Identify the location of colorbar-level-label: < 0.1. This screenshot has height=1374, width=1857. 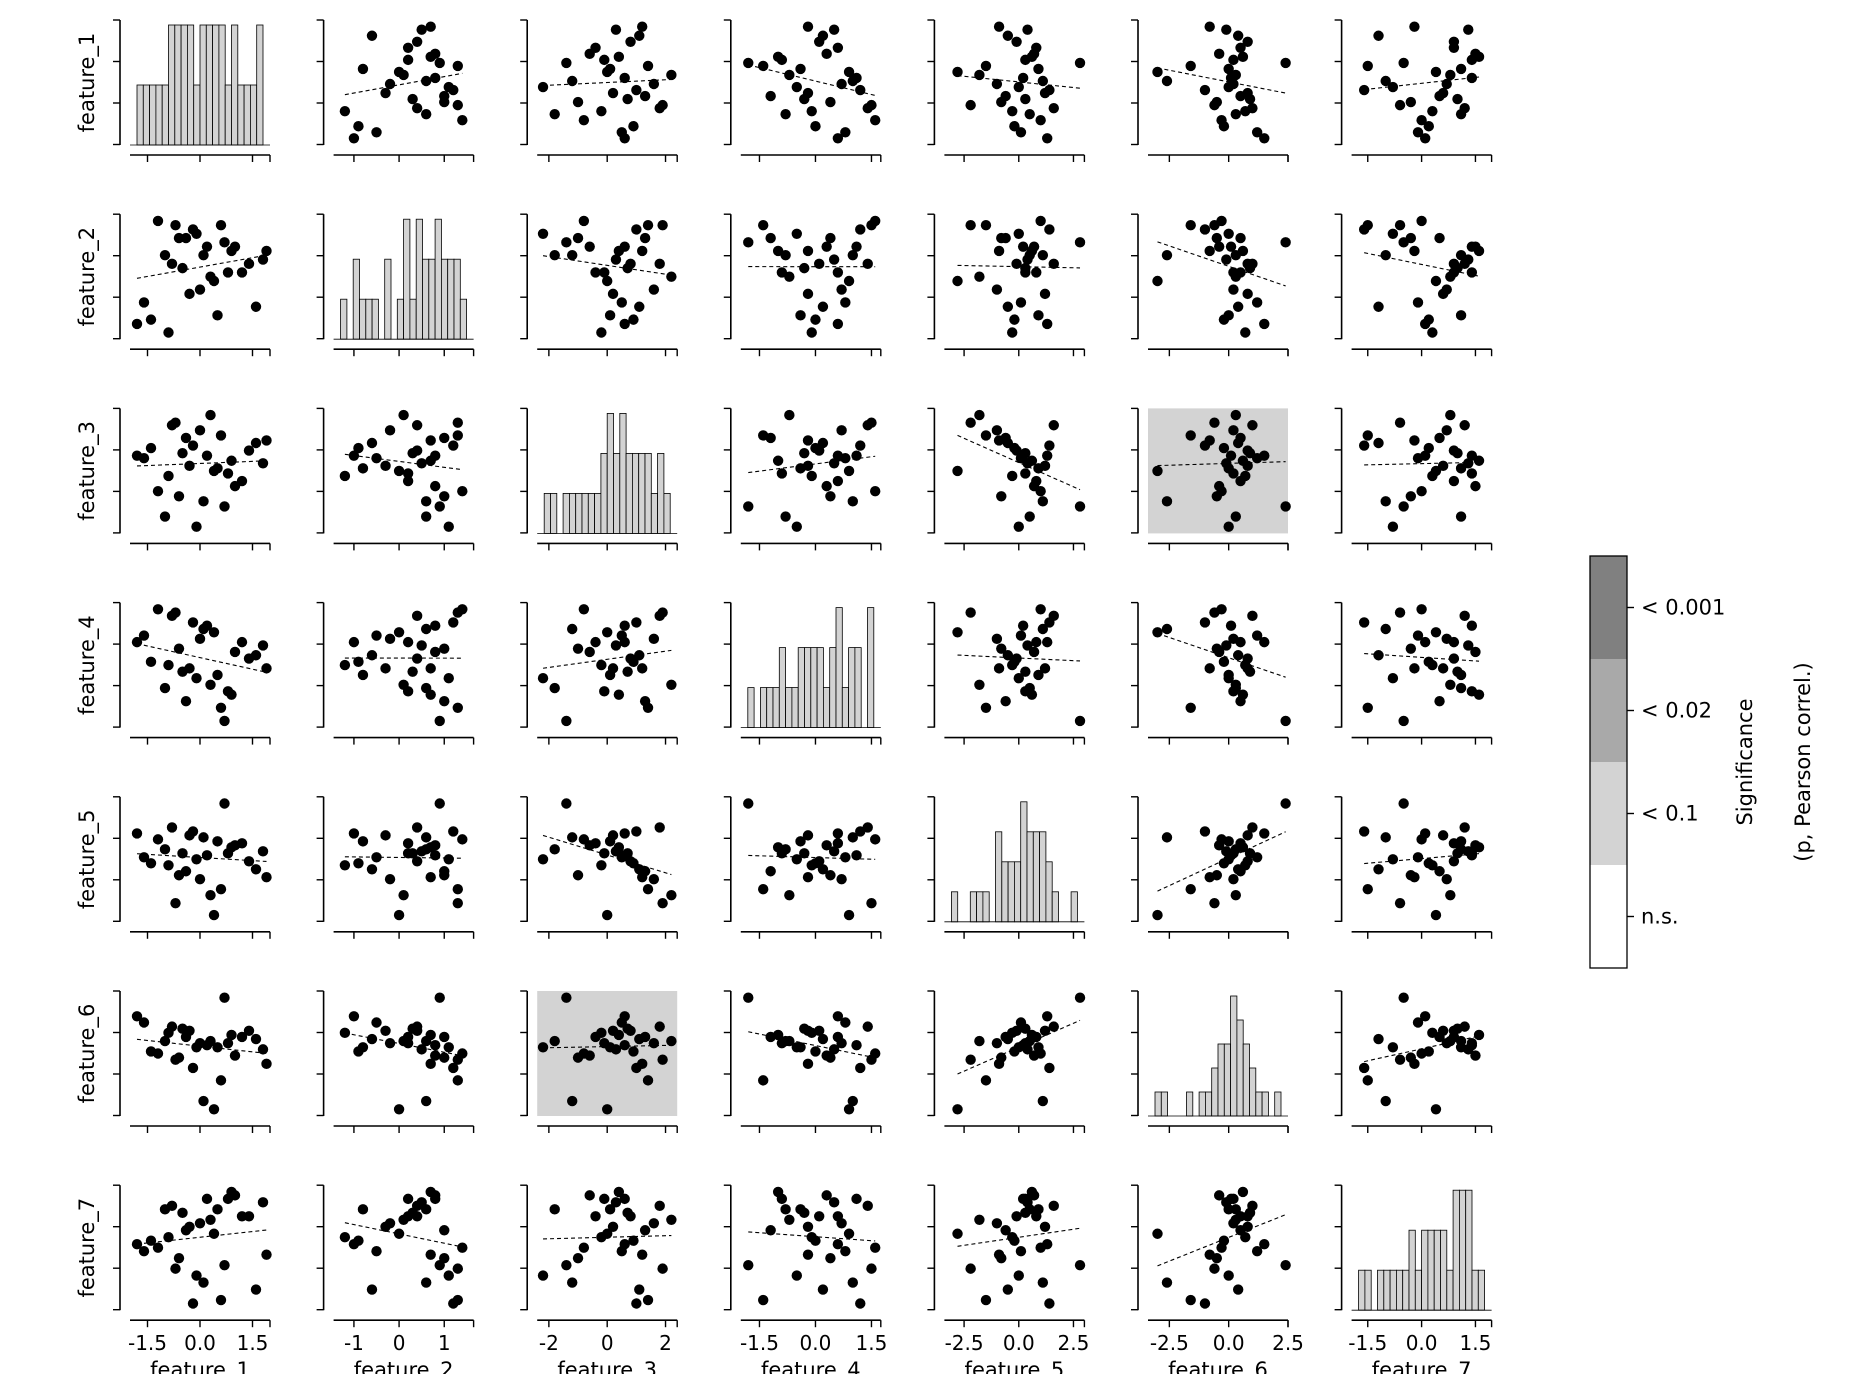
(1670, 814).